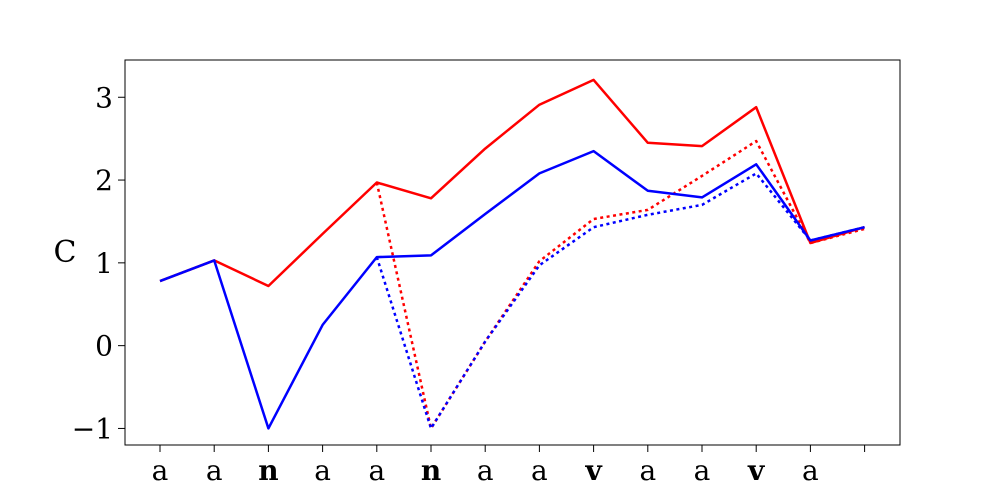 The width and height of the screenshot is (1000, 500). What do you see at coordinates (104, 97) in the screenshot?
I see `y-tick-label: 3` at bounding box center [104, 97].